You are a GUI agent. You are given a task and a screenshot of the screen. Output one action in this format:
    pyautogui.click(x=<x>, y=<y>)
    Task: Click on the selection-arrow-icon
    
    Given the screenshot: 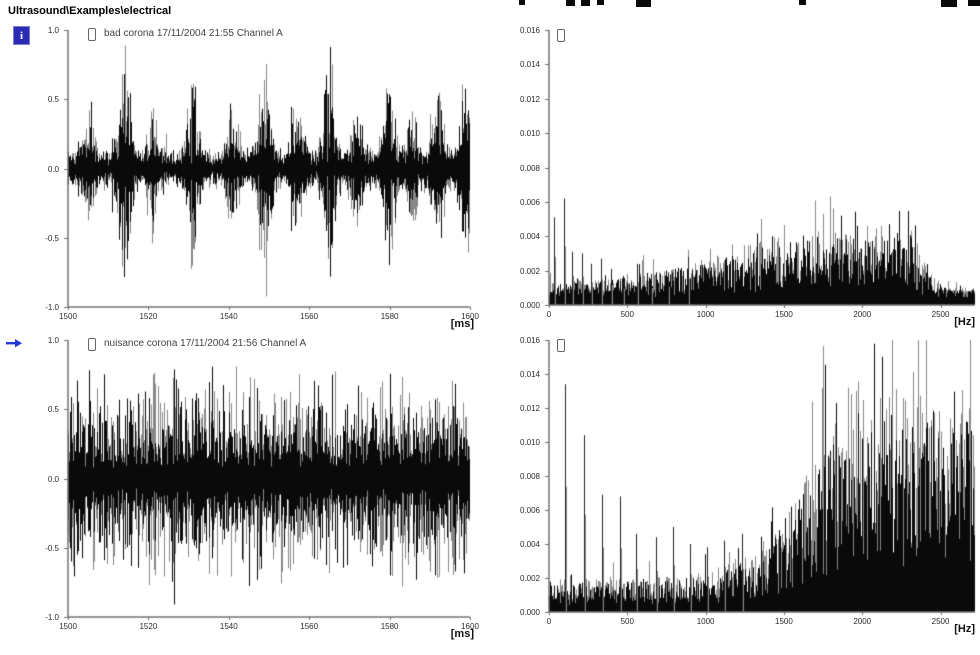 What is the action you would take?
    pyautogui.click(x=14, y=343)
    